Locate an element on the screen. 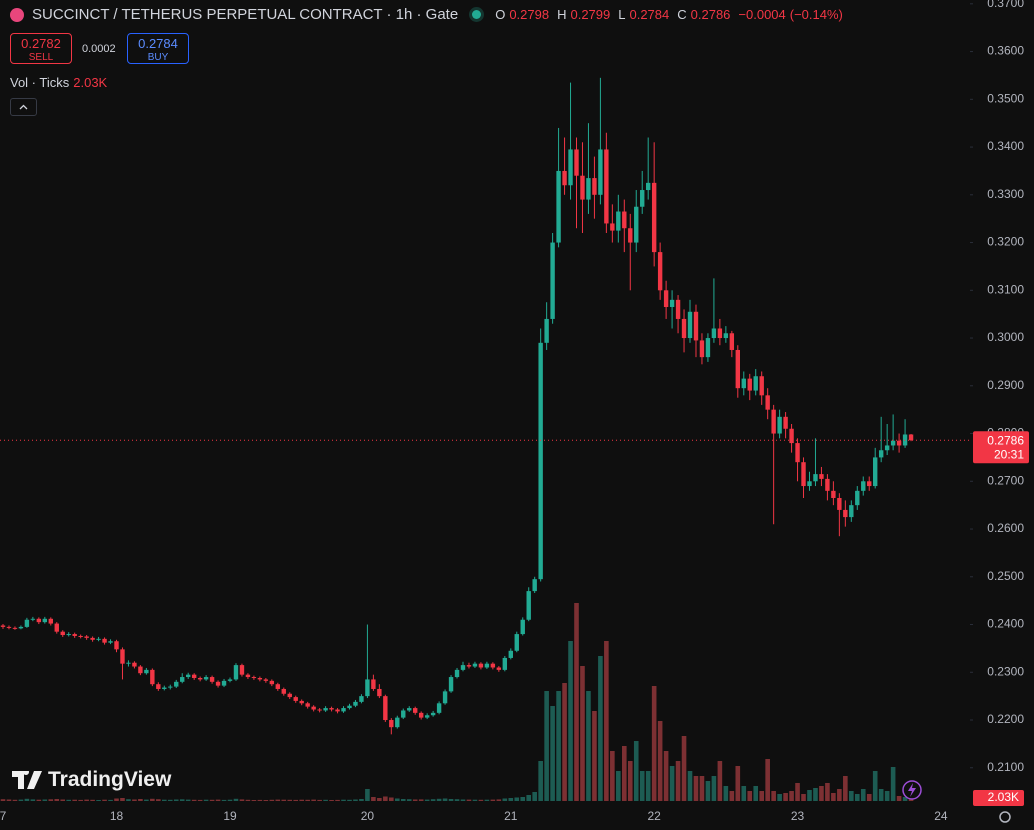  buy-price: 0.2784 is located at coordinates (158, 43).